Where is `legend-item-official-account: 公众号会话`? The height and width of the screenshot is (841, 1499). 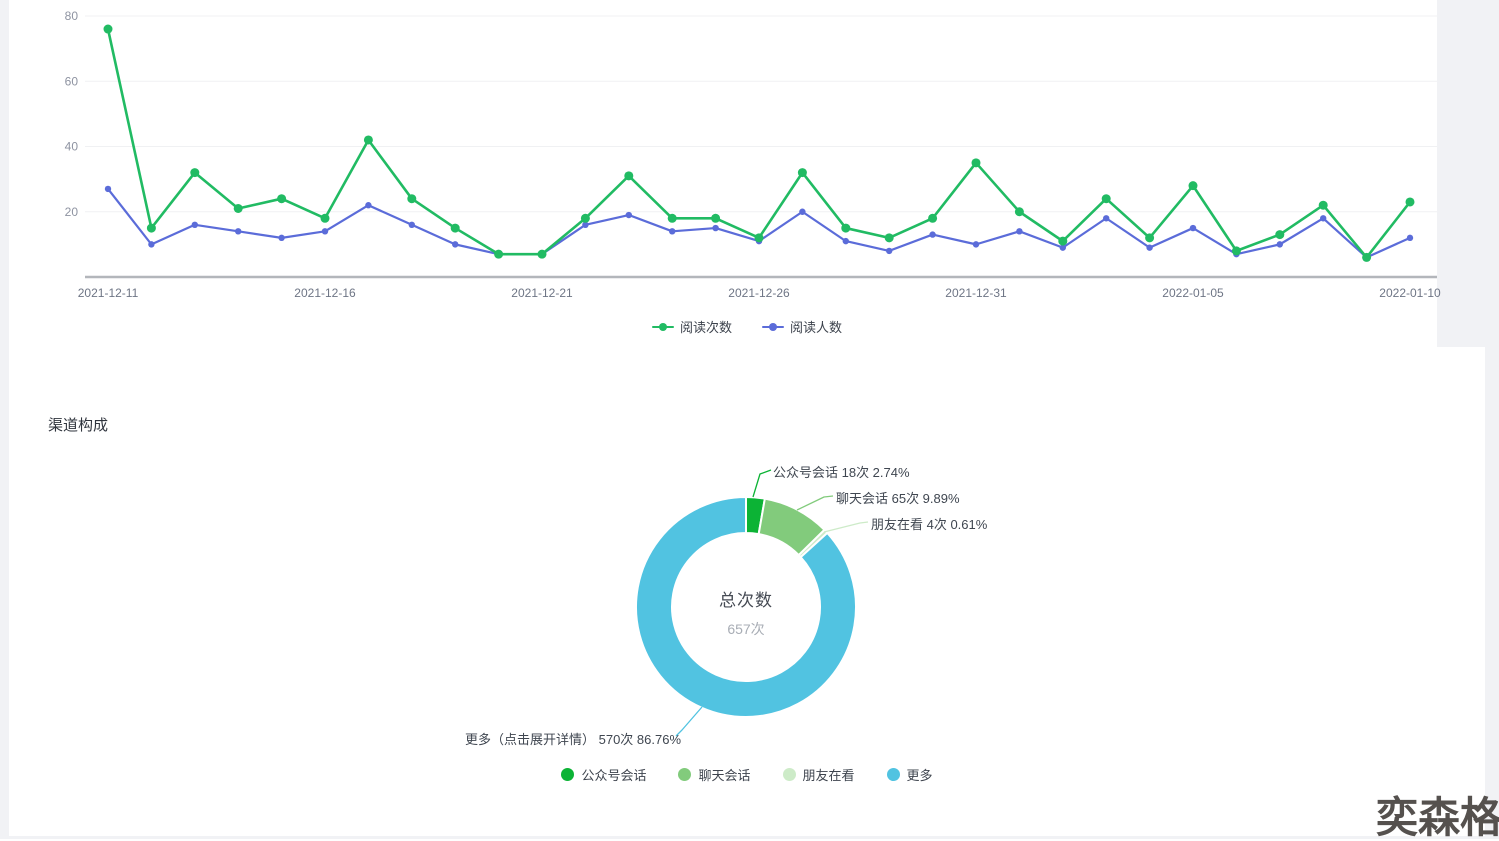
legend-item-official-account: 公众号会话 is located at coordinates (603, 774).